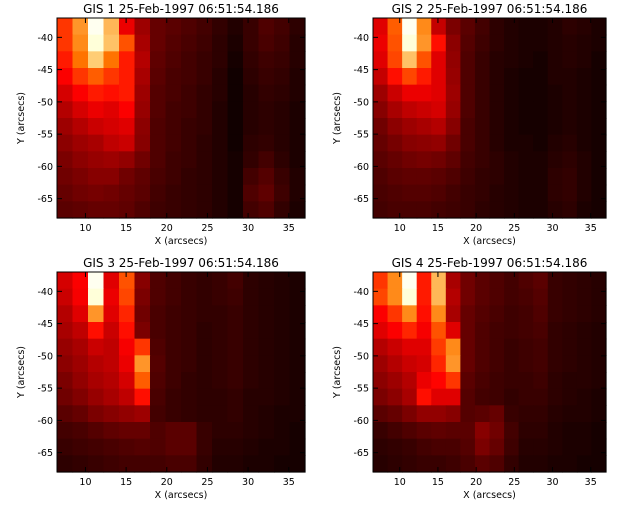 The image size is (640, 512). Describe the element at coordinates (591, 228) in the screenshot. I see `x-tick-label: 35` at that location.